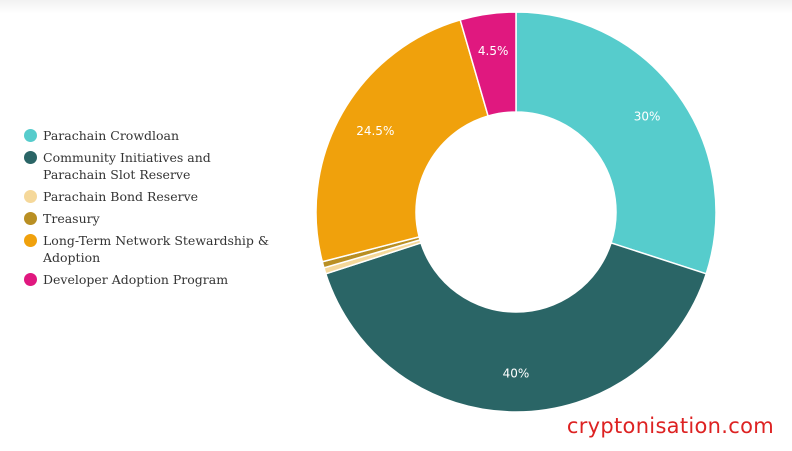 This screenshot has height=451, width=792. I want to click on legend-item: Developer Adoption Program, so click(149, 279).